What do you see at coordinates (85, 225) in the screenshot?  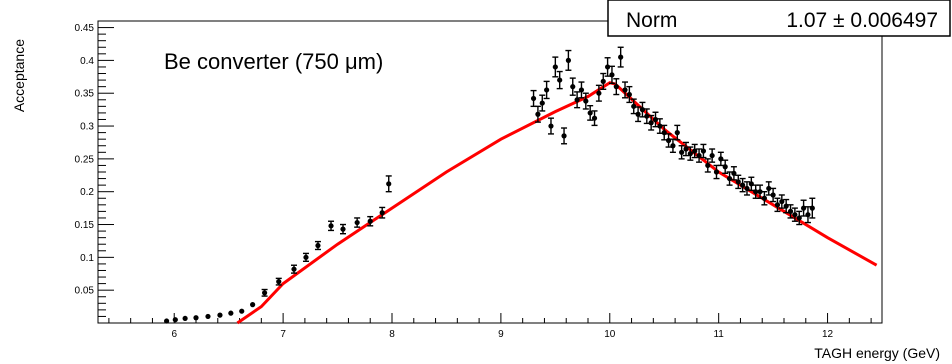 I see `y-tick-label: 0.15` at bounding box center [85, 225].